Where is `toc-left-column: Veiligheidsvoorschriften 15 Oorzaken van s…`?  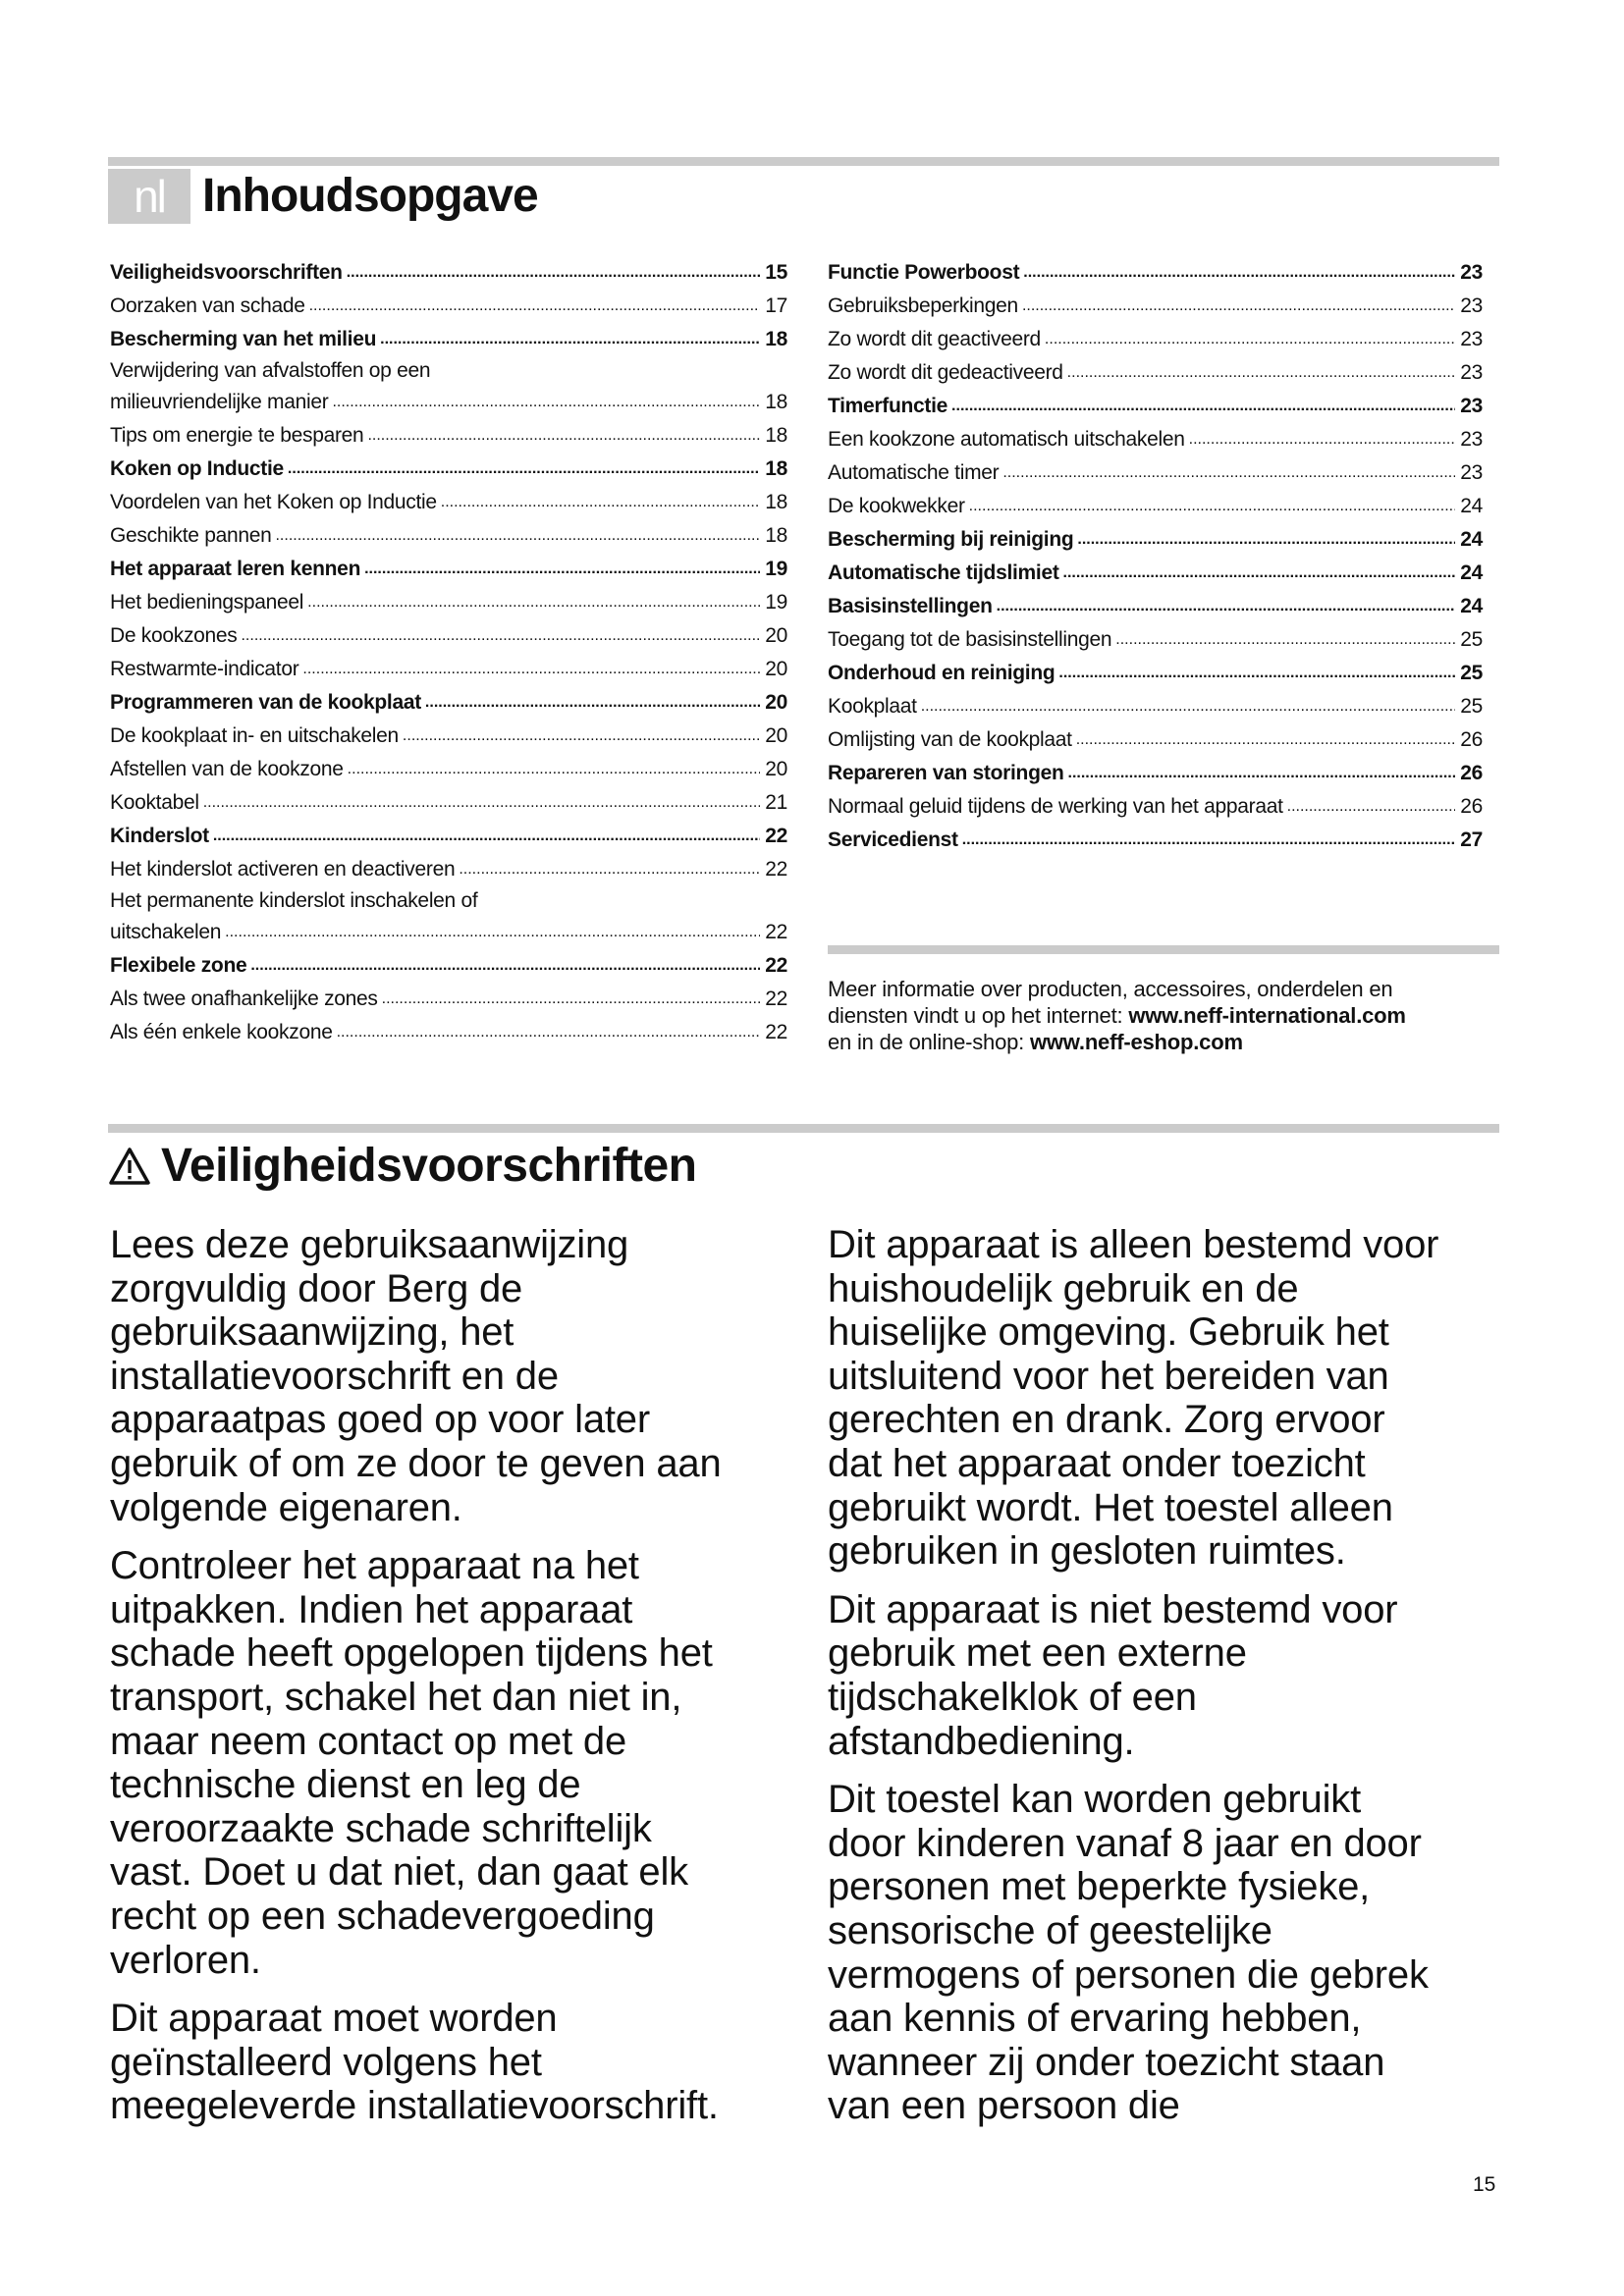 toc-left-column: Veiligheidsvoorschriften 15 Oorzaken van s… is located at coordinates (448, 652).